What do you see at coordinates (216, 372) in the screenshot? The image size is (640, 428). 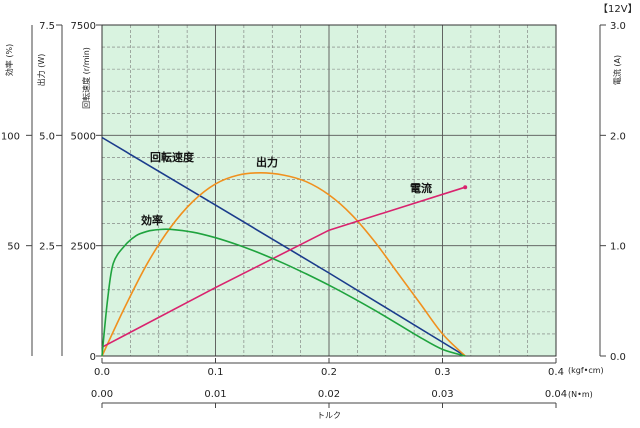 I see `axis-tick-label: 0.1` at bounding box center [216, 372].